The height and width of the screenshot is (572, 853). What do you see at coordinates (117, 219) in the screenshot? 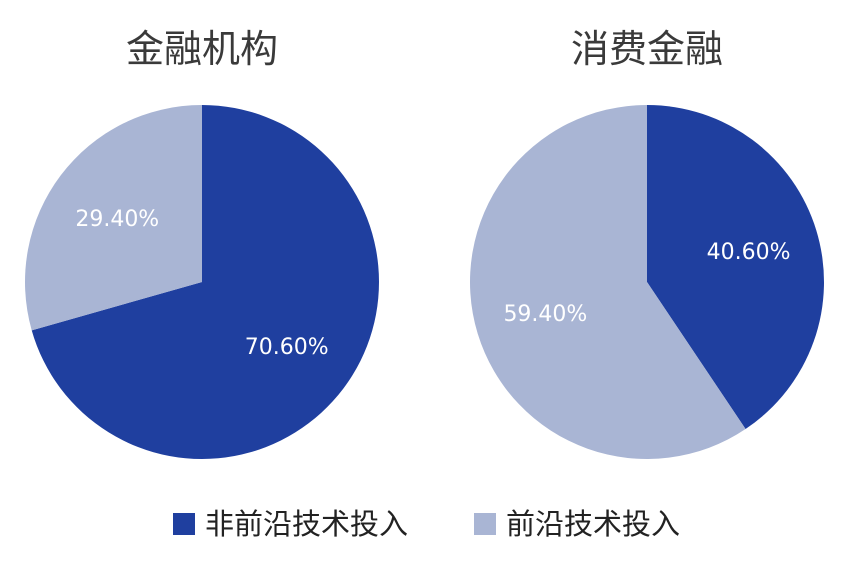
I see `slice-label: 29.40%` at bounding box center [117, 219].